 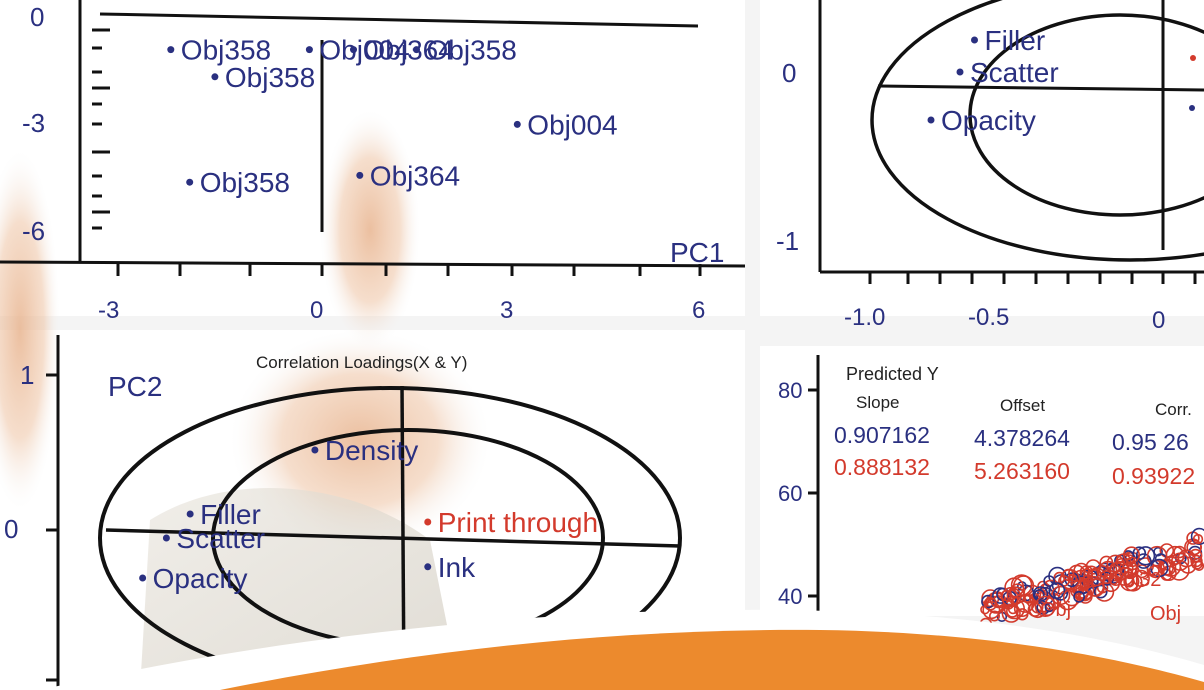 What do you see at coordinates (814, 485) in the screenshot?
I see `br-axes` at bounding box center [814, 485].